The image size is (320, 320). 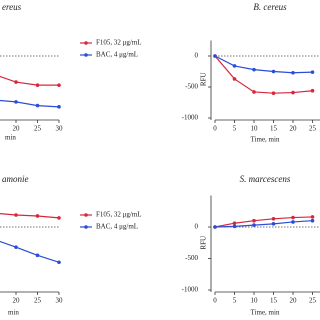 What do you see at coordinates (15, 179) in the screenshot?
I see `chart-title: amonie` at bounding box center [15, 179].